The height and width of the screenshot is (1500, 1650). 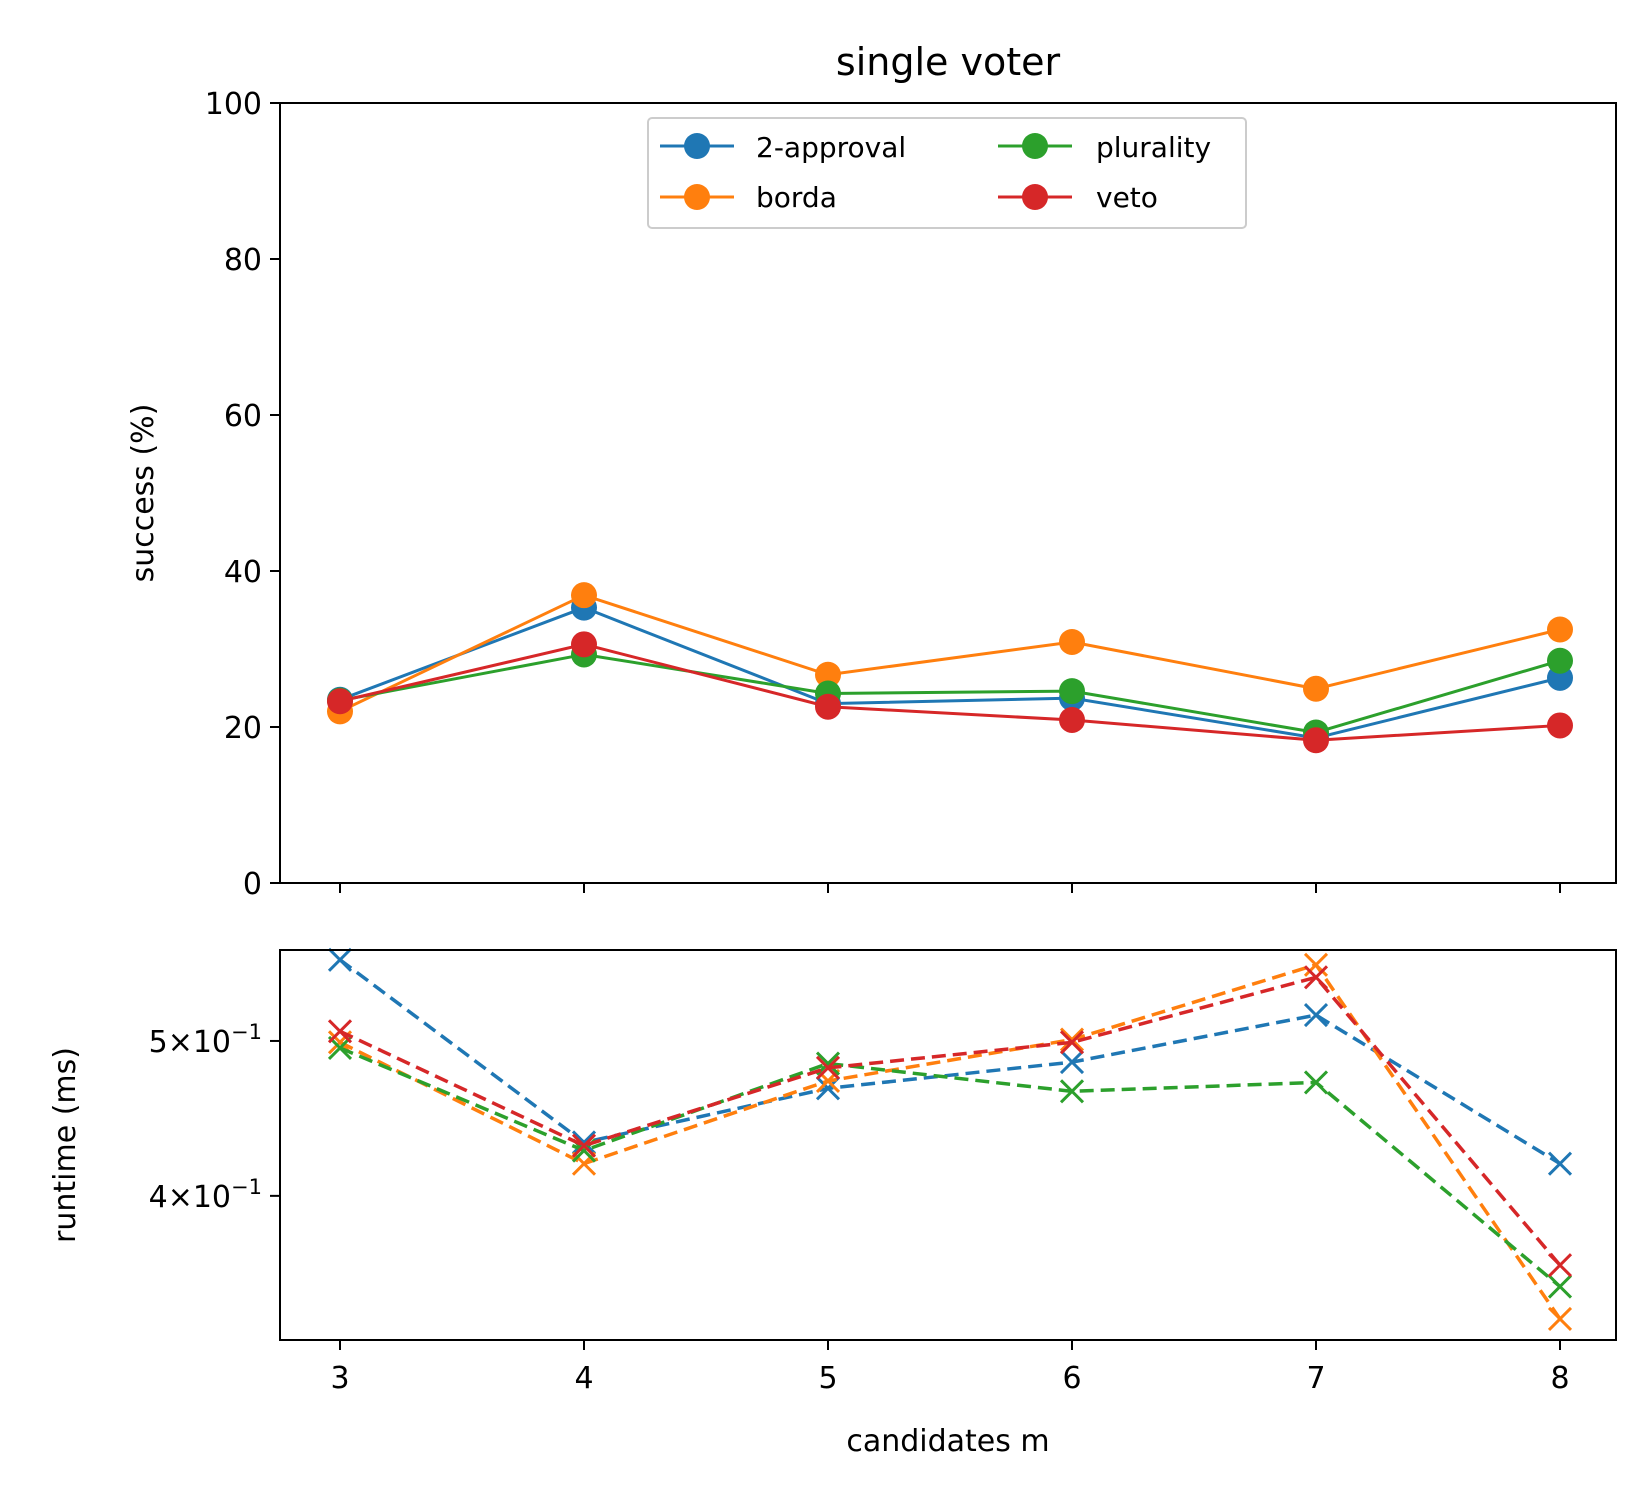 I want to click on success-y-ticks: 0 20 40 60 80 100, so click(x=242, y=494).